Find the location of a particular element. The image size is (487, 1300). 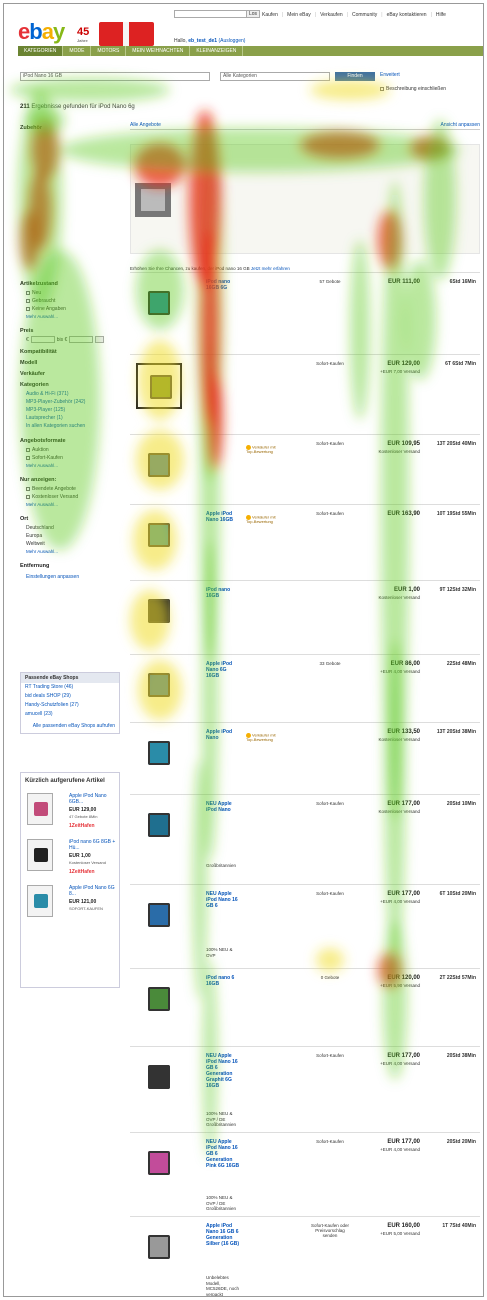

compatibility-filter: Kompatibilität is located at coordinates (38, 352).